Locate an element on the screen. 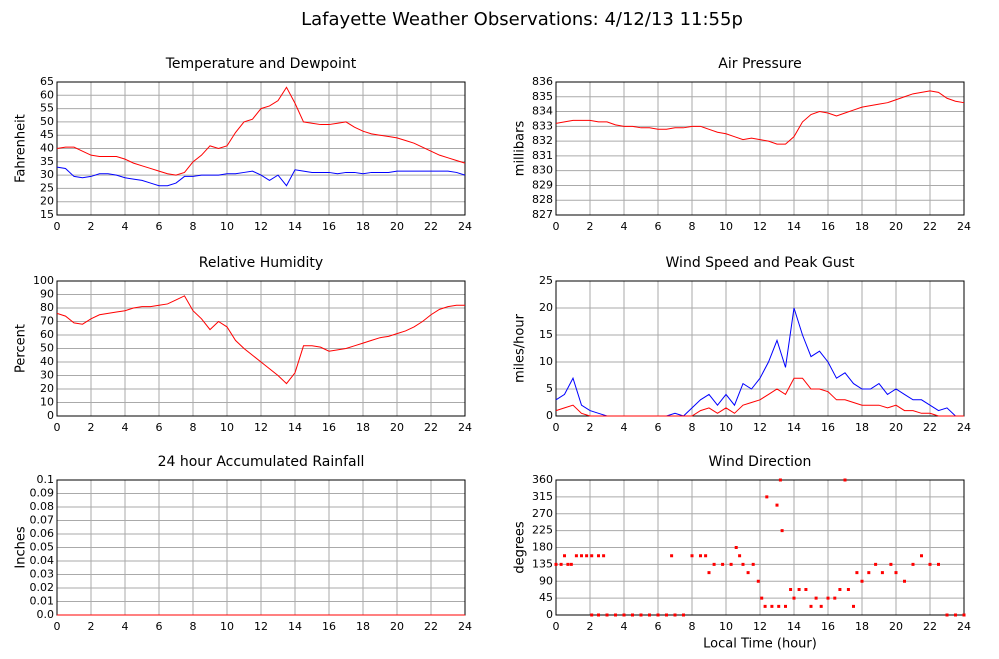  y-tick-label: 225 is located at coordinates (542, 530).